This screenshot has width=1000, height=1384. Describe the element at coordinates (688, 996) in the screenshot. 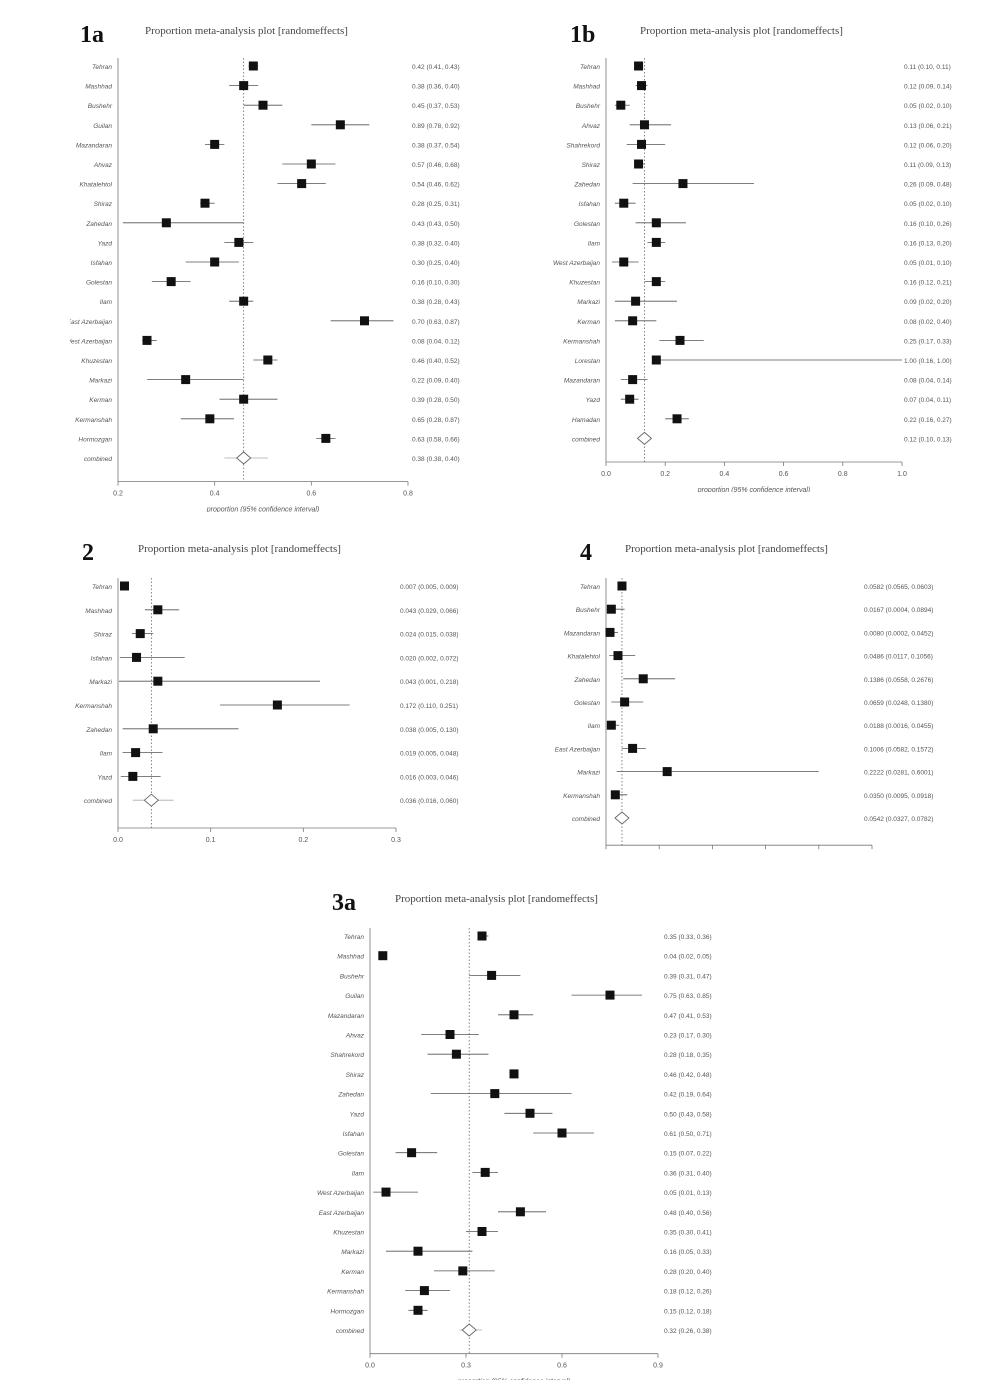

I see `study-ci-text: 0.75 (0.63, 0.85)` at that location.